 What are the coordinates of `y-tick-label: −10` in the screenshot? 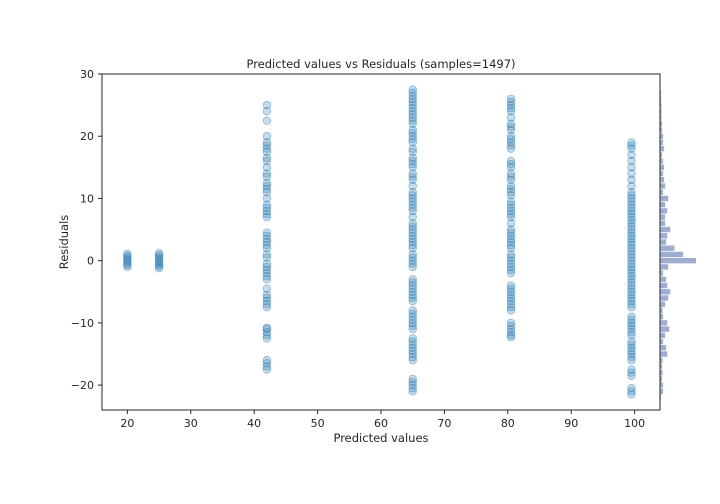 It's located at (82, 323).